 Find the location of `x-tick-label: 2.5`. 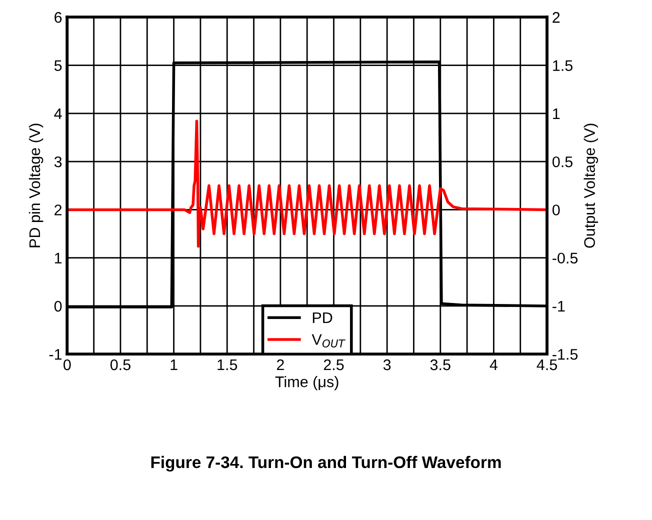

x-tick-label: 2.5 is located at coordinates (334, 364).